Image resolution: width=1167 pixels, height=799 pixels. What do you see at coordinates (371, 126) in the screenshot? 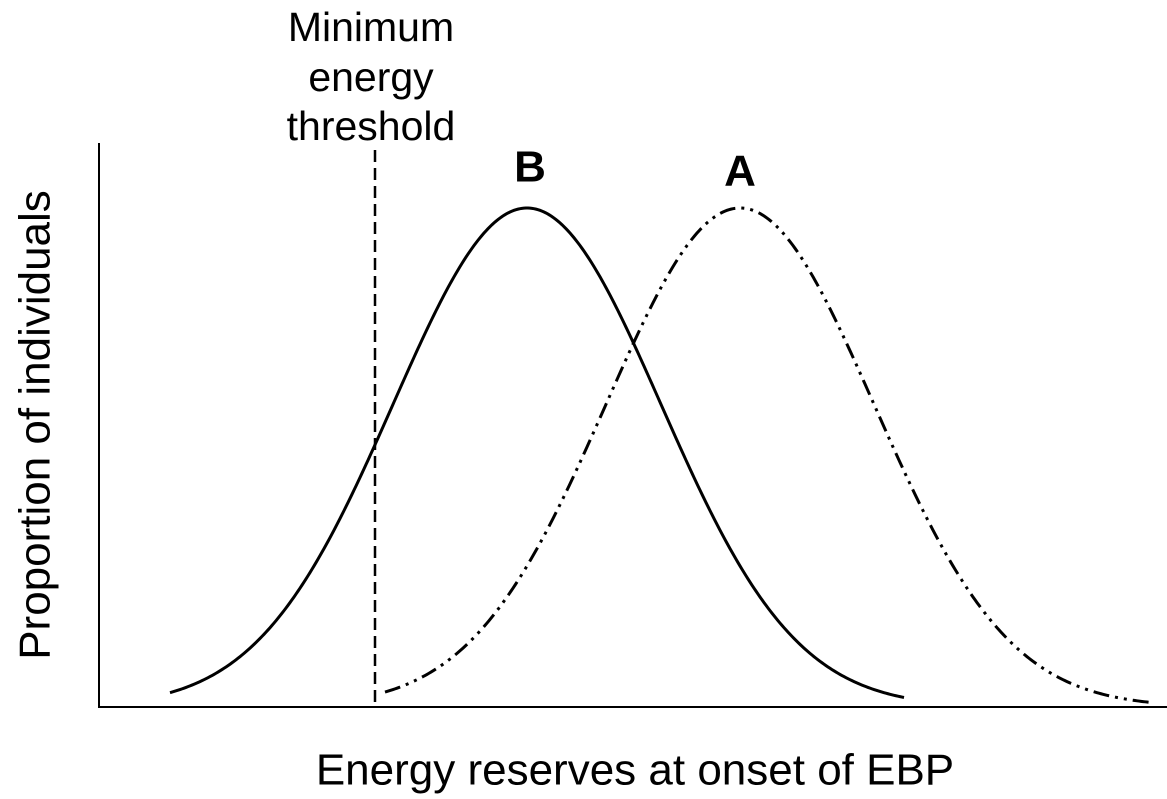
I see `threshold-label: threshold` at bounding box center [371, 126].